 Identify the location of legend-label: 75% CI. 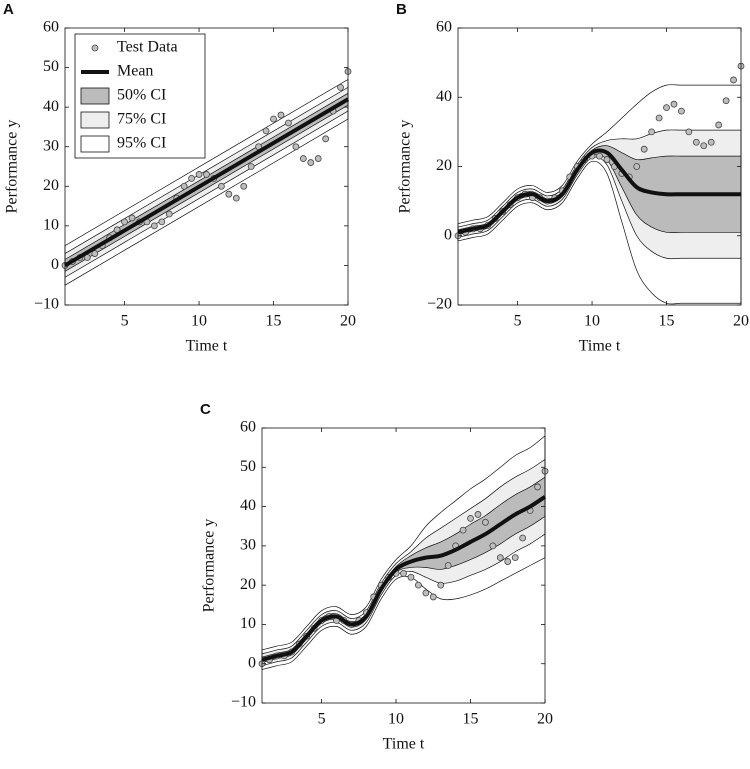
(141, 119).